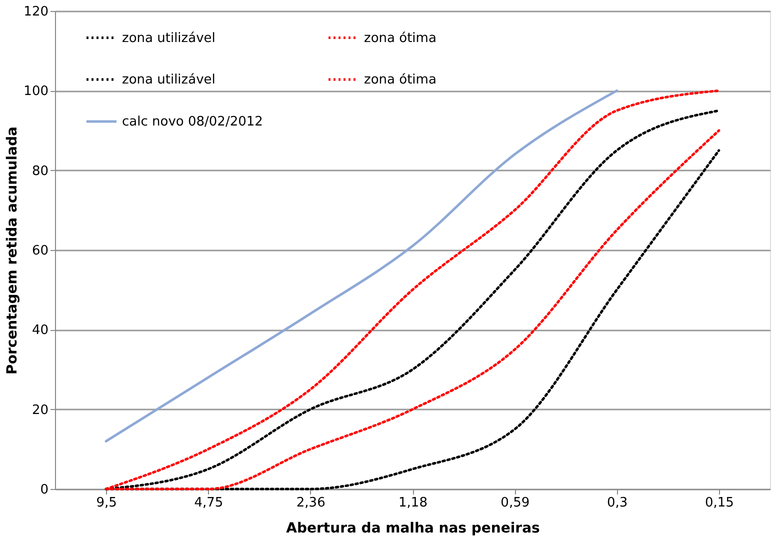 This screenshot has height=550, width=783. What do you see at coordinates (40, 330) in the screenshot?
I see `y-tick-label: 40` at bounding box center [40, 330].